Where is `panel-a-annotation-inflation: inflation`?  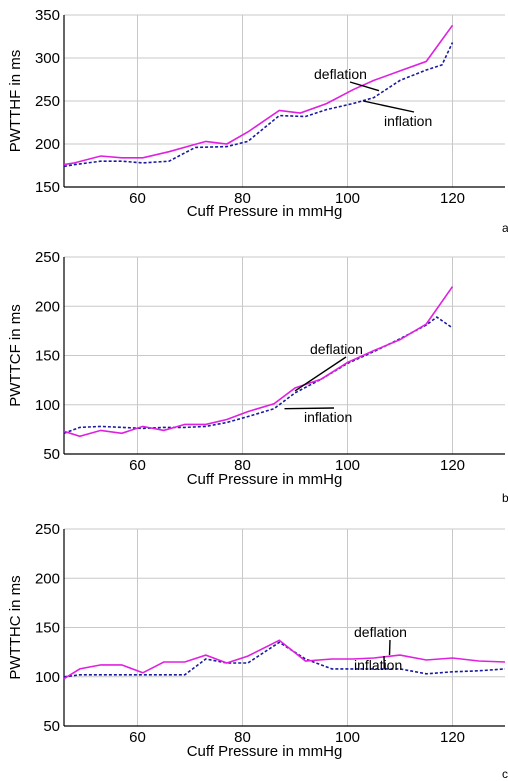 panel-a-annotation-inflation: inflation is located at coordinates (408, 121).